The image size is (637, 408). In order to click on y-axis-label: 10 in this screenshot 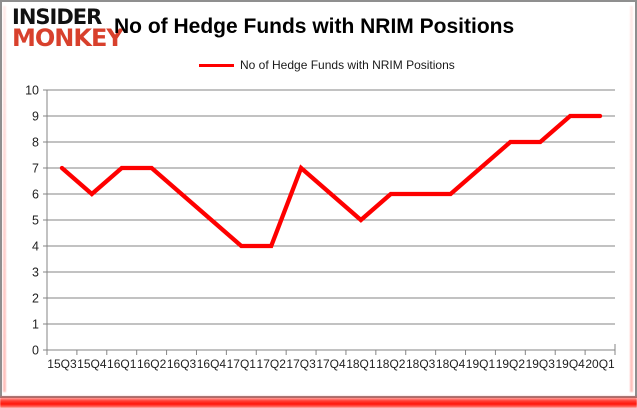, I will do `click(32, 91)`.